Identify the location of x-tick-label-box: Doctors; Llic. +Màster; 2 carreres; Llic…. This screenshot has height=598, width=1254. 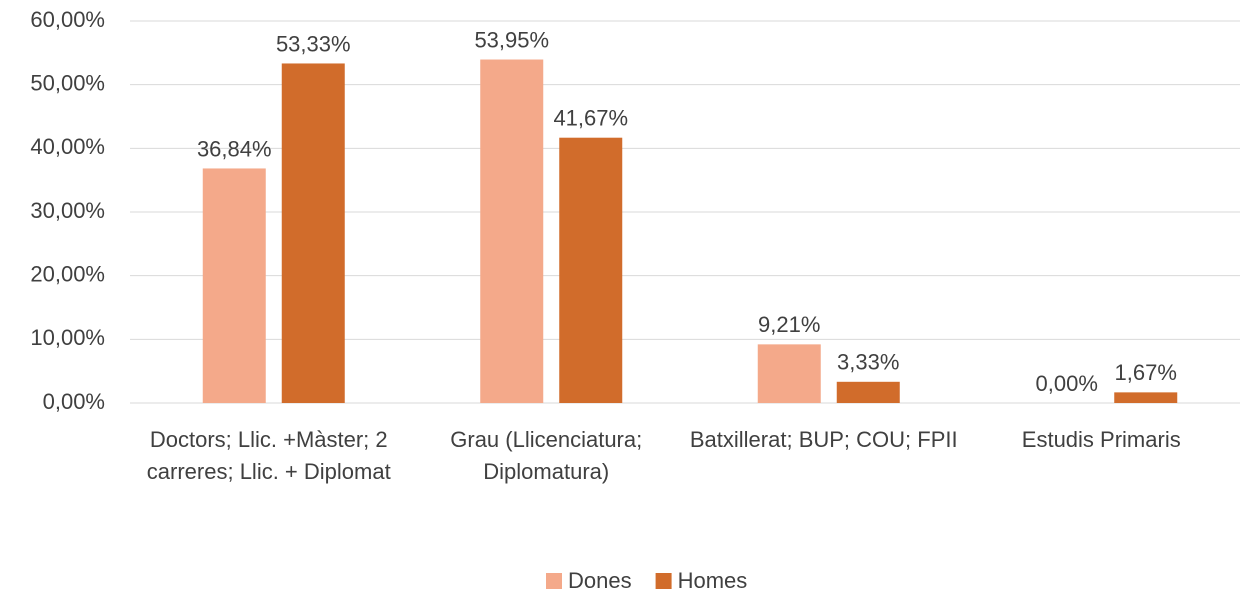
(268, 455).